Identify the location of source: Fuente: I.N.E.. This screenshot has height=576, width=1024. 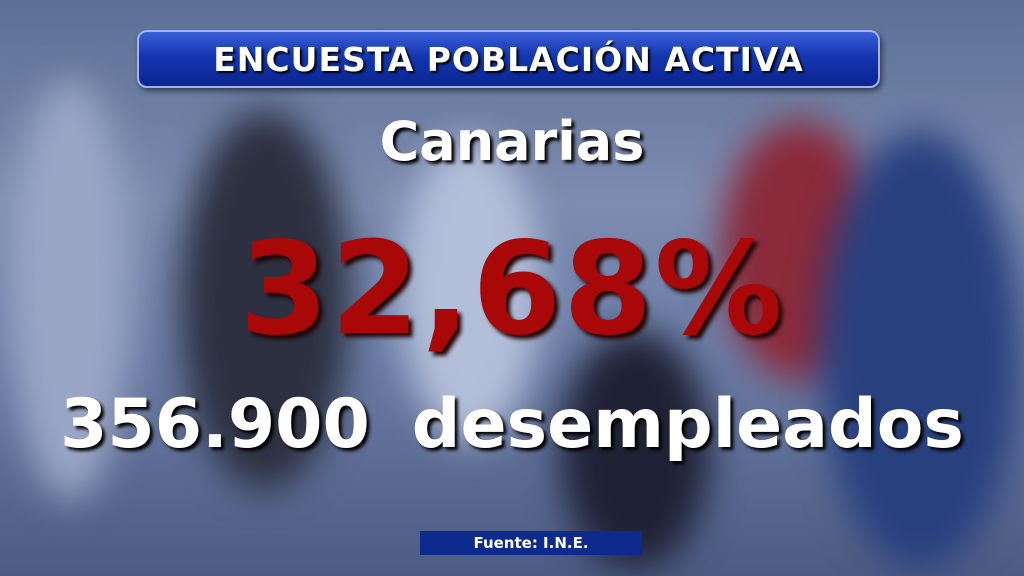
(531, 543).